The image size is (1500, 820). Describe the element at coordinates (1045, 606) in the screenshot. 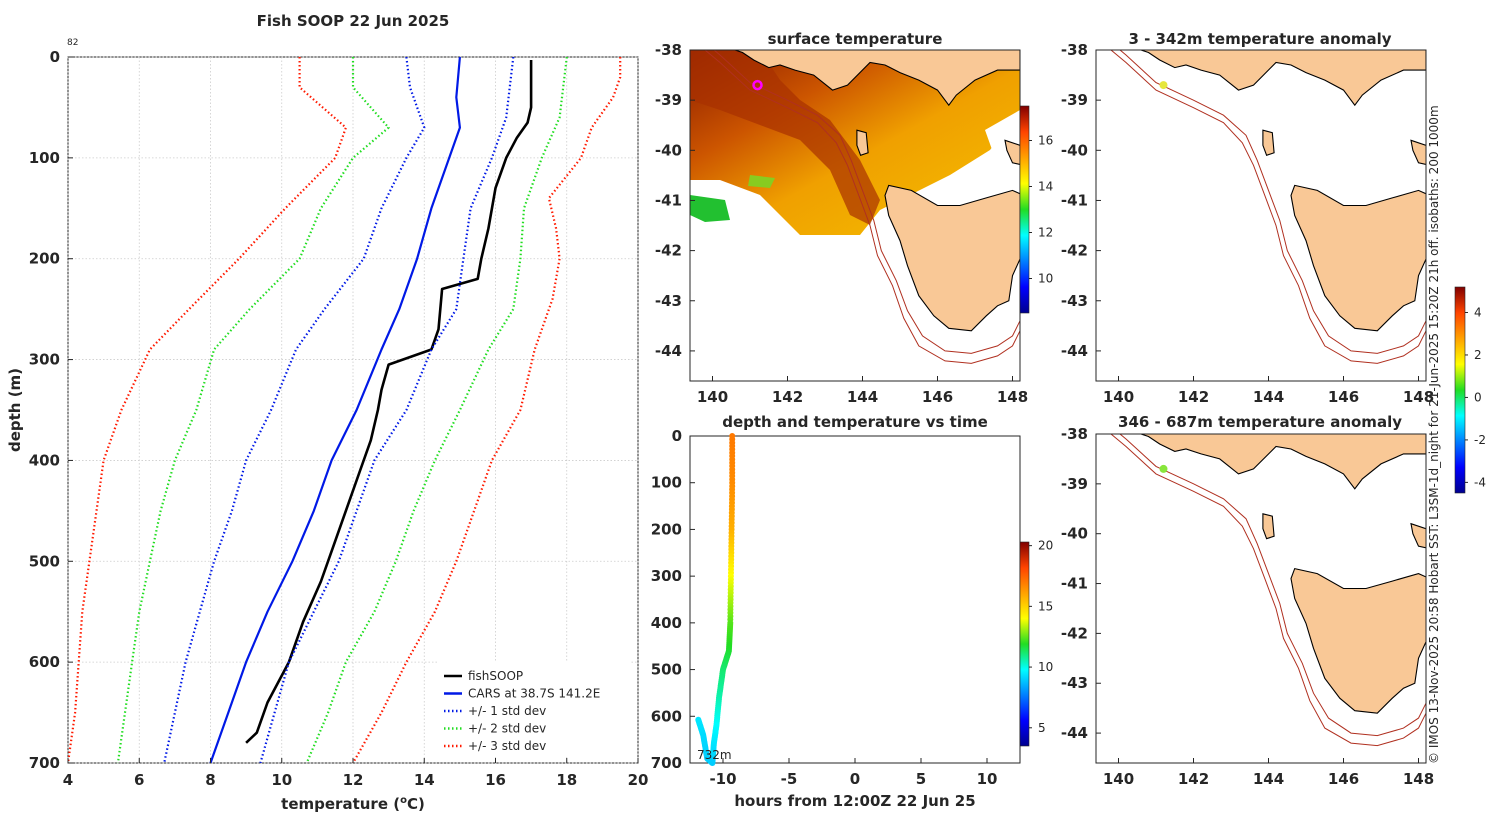

I see `colorbar-tick-15: 15` at that location.